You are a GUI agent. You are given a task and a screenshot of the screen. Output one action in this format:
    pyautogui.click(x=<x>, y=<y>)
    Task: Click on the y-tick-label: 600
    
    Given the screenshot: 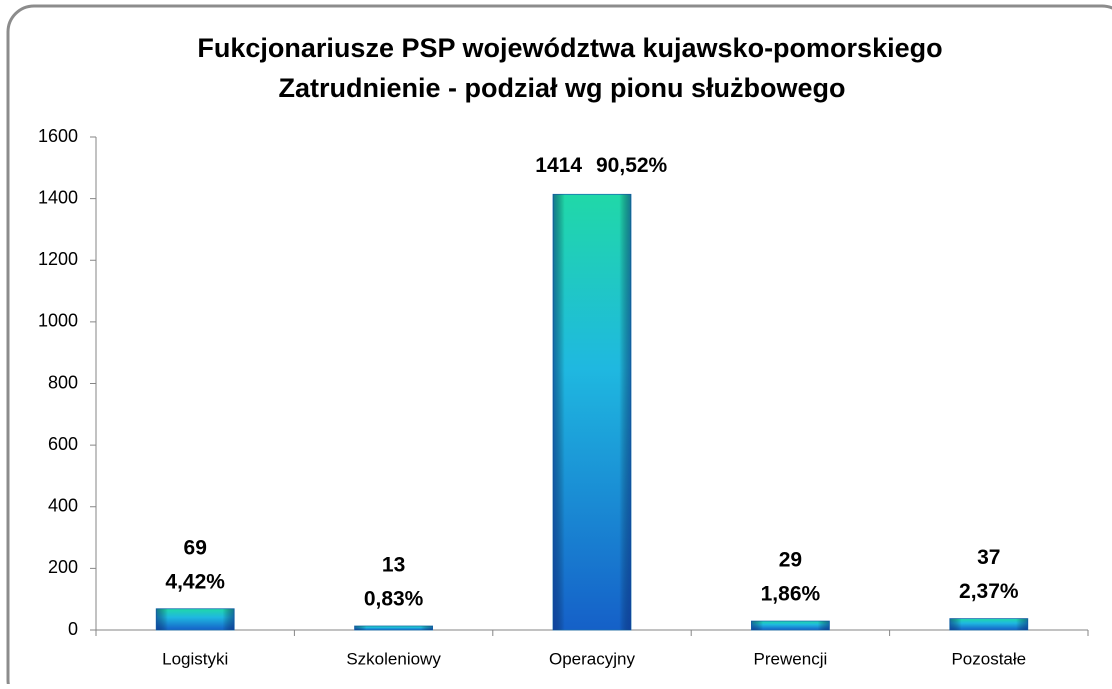 What is the action you would take?
    pyautogui.click(x=63, y=444)
    